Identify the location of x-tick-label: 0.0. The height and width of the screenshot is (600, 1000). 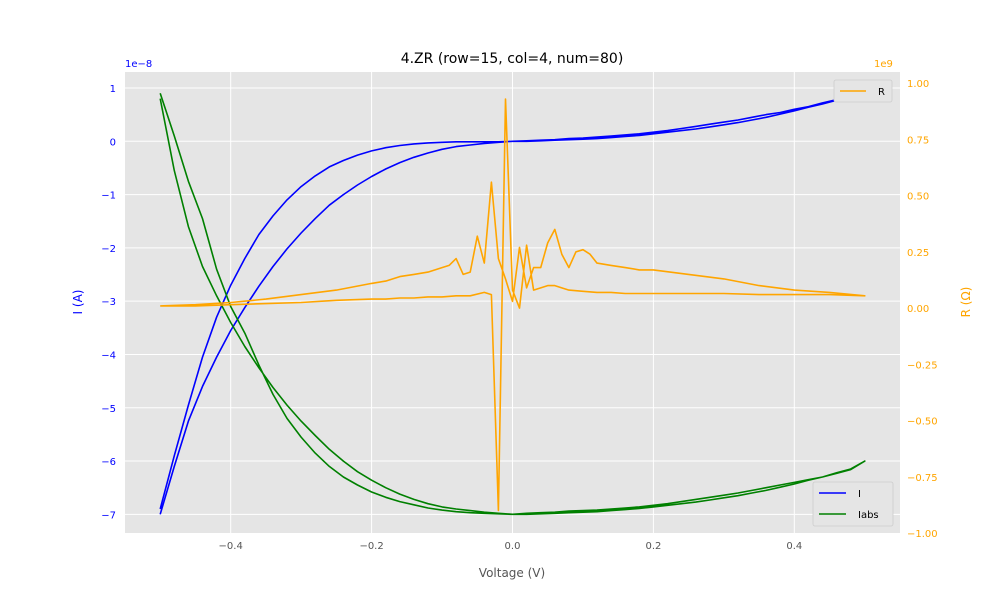
(513, 546).